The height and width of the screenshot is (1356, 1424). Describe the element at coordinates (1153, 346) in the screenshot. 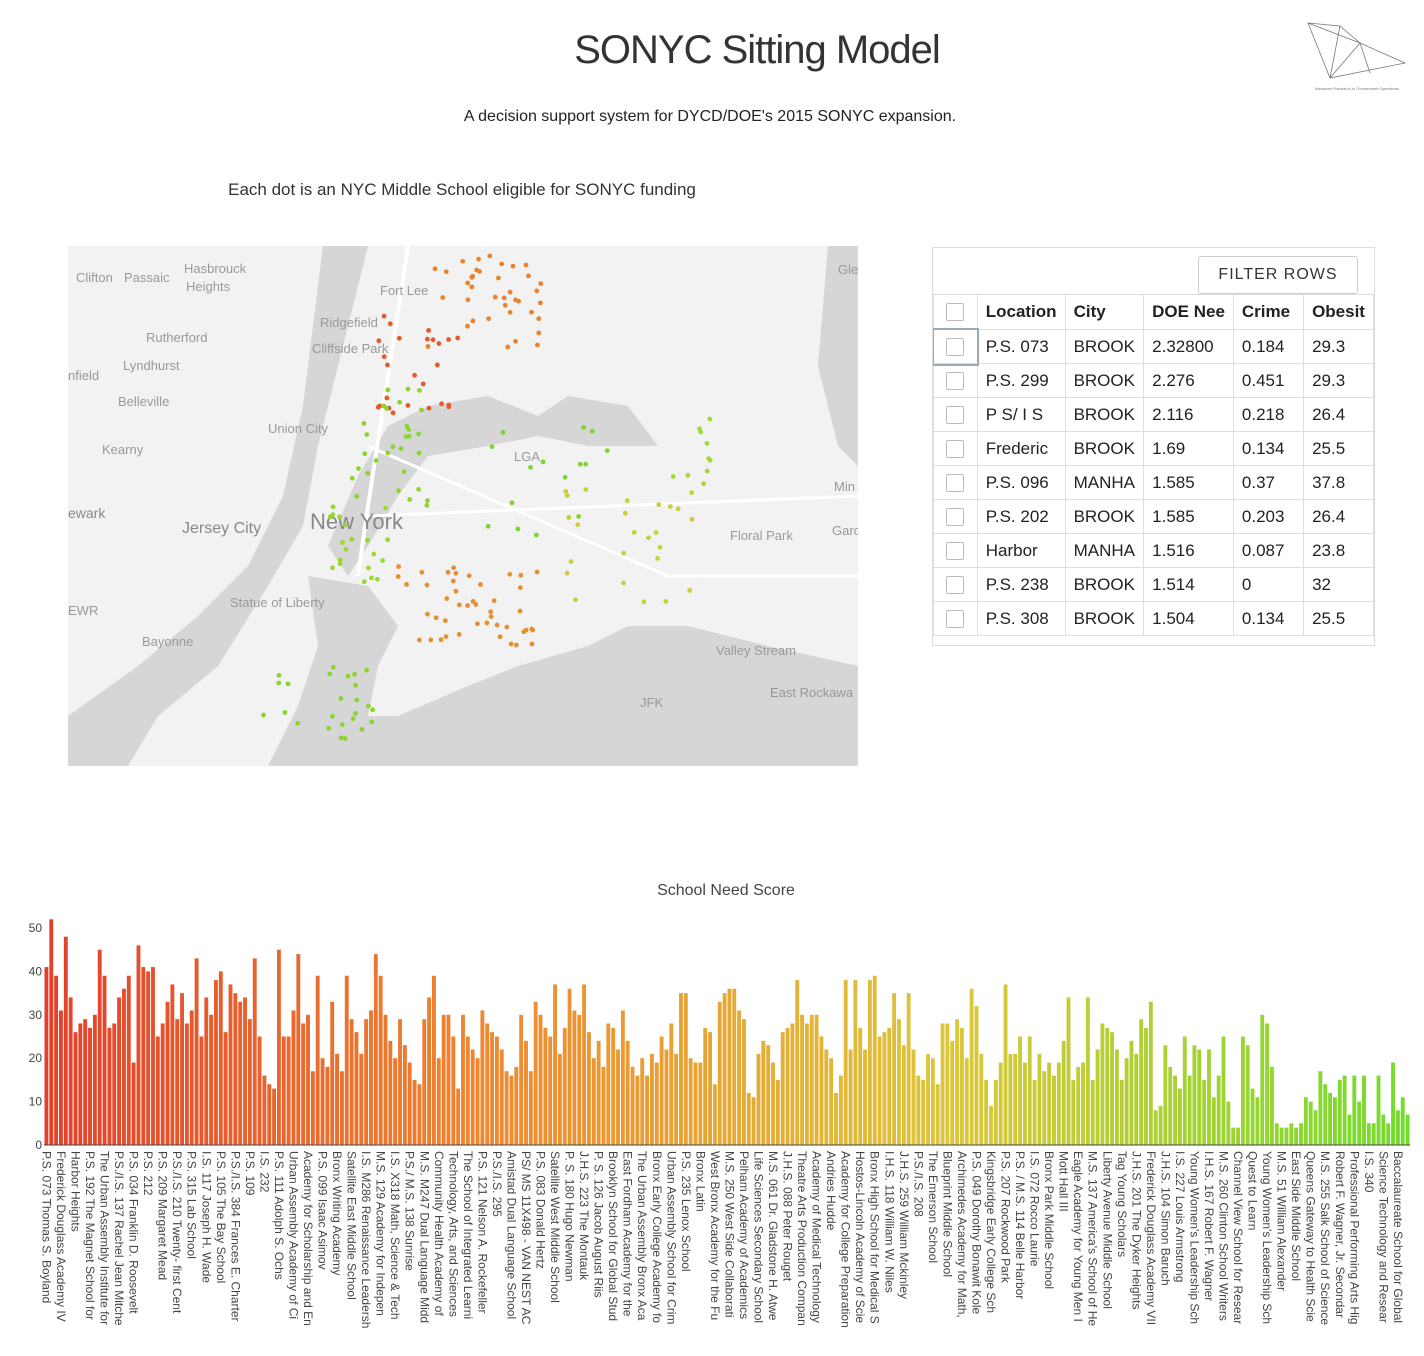

I see `table-row: P.S. 073 BROOK 2.32800 0.184 29.3` at that location.